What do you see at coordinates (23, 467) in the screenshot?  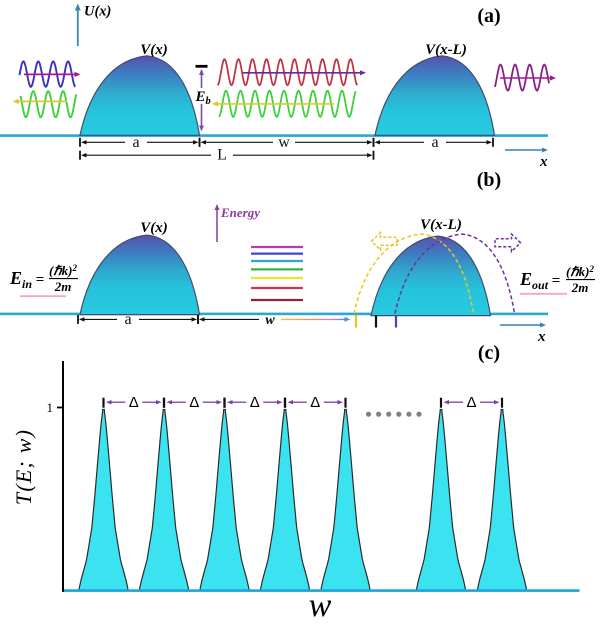 I see `svg-text: T(E; w)` at bounding box center [23, 467].